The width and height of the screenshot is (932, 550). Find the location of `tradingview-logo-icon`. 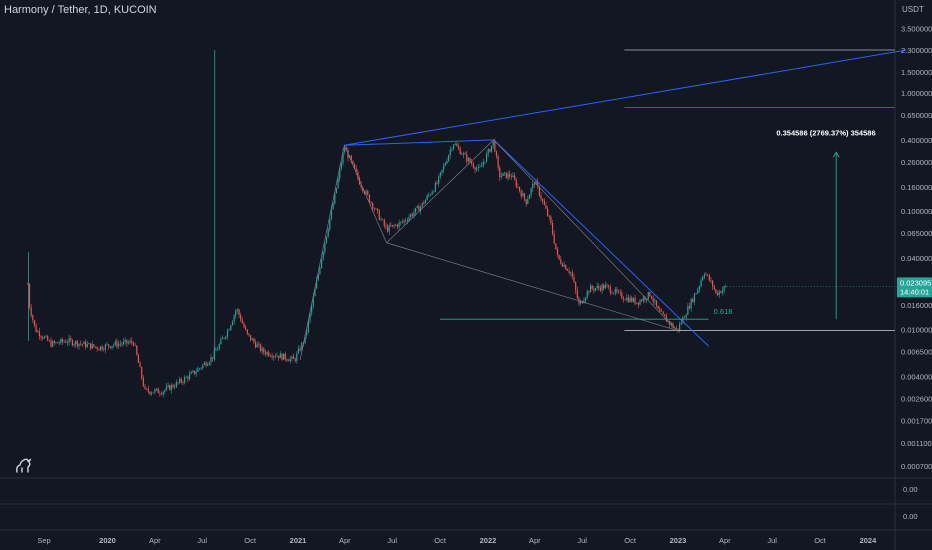

tradingview-logo-icon is located at coordinates (24, 465).